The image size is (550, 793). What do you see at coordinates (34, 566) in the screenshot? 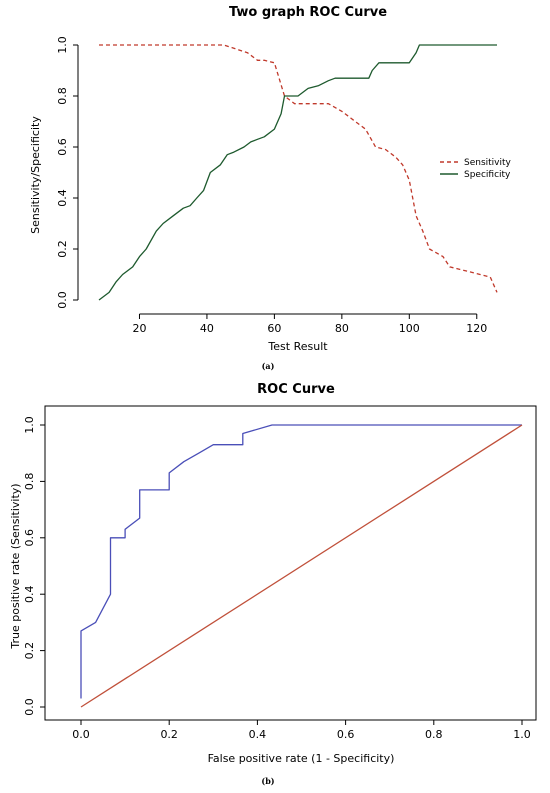
I see `chart-b-y-axis: 0.0 0.2 0.4 0.6 0.8 1.0` at bounding box center [34, 566].